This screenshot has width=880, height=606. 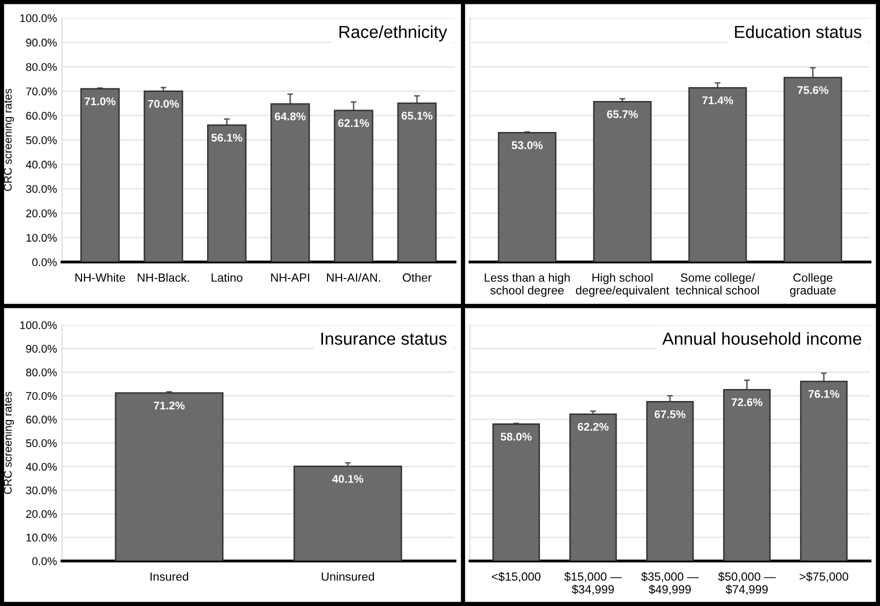 What do you see at coordinates (670, 583) in the screenshot?
I see `x-tick-label: $35,000 — $49,999` at bounding box center [670, 583].